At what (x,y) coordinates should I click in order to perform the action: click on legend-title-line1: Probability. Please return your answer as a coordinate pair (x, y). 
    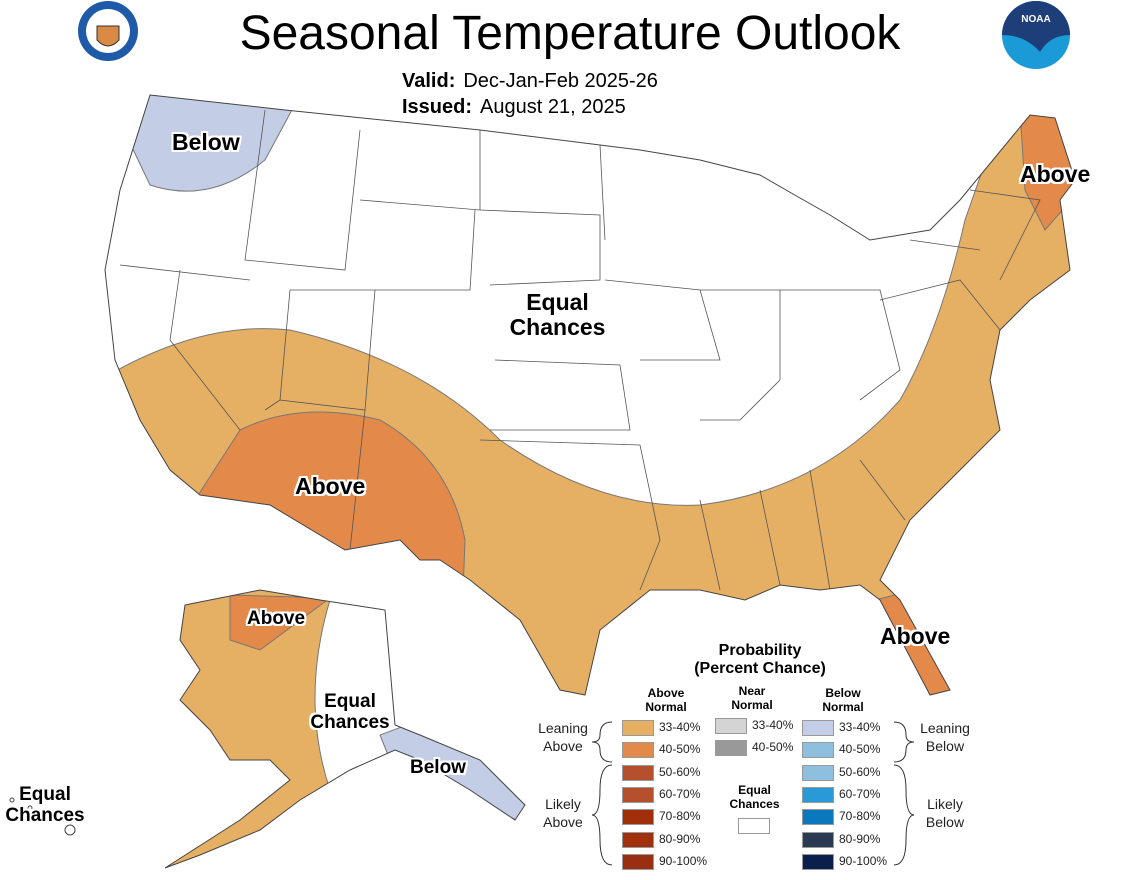
    Looking at the image, I should click on (760, 650).